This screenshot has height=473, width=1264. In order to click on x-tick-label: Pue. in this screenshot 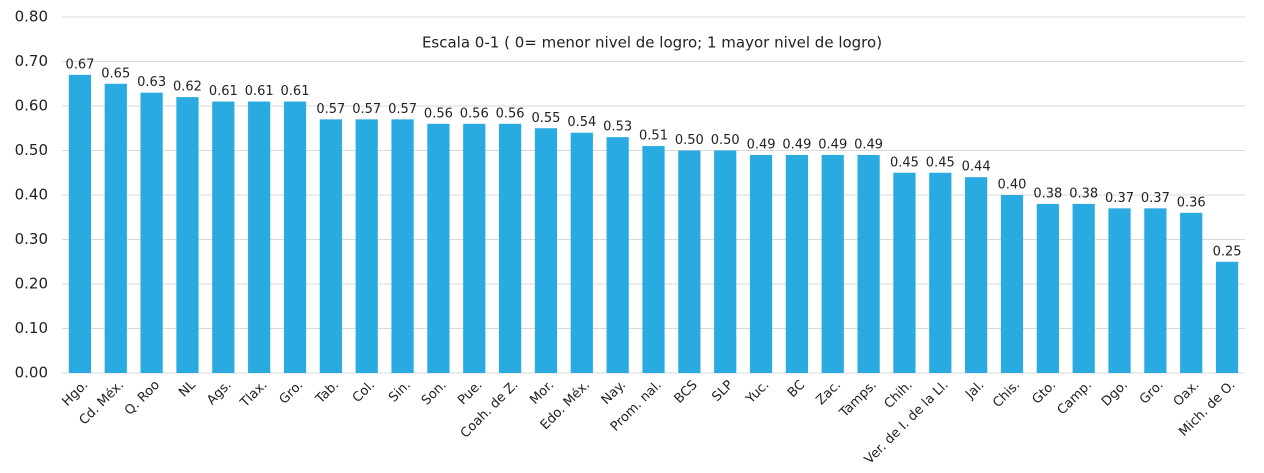, I will do `click(470, 393)`.